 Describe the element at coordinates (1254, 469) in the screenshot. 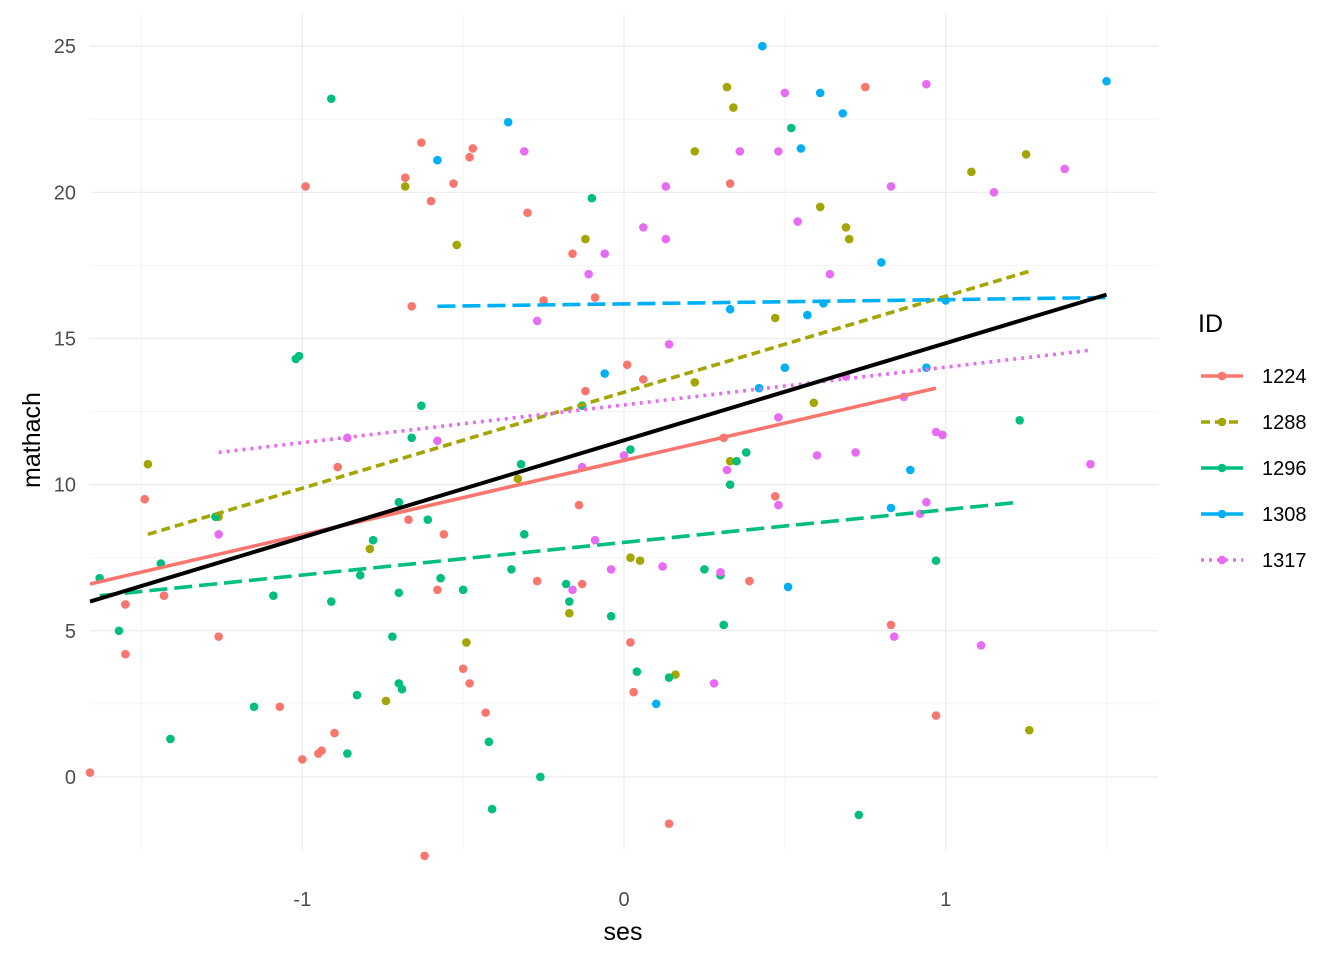

I see `legend-item-1296: 1296` at that location.